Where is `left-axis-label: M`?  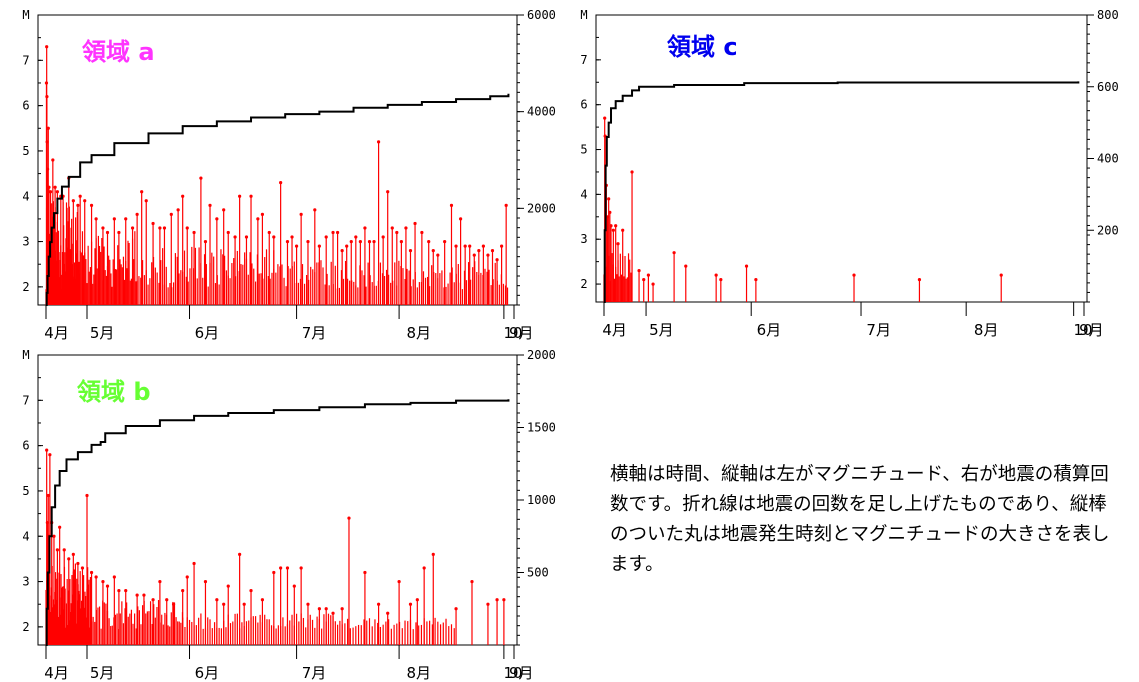 left-axis-label: M is located at coordinates (25, 15).